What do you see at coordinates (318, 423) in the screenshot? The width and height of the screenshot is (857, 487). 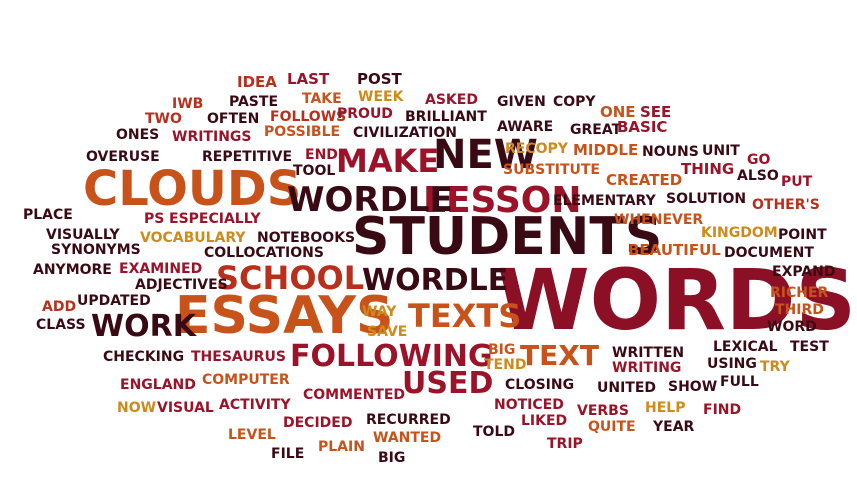 I see `word-decided: DECIDED` at bounding box center [318, 423].